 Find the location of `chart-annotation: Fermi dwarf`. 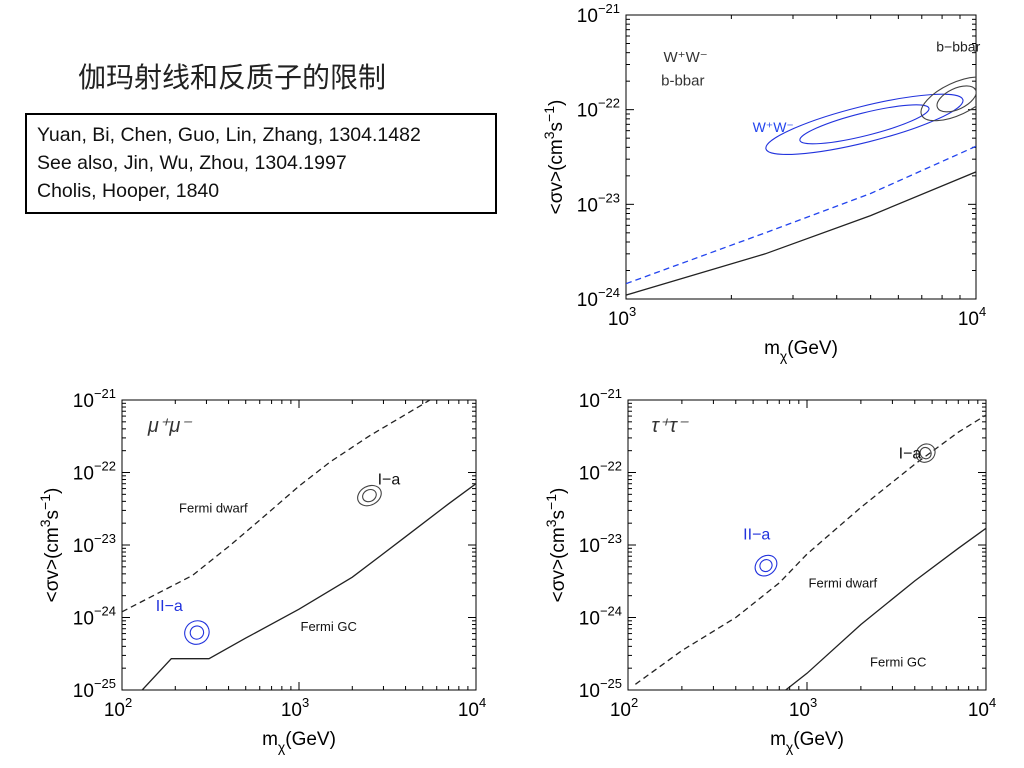

chart-annotation: Fermi dwarf is located at coordinates (843, 582).